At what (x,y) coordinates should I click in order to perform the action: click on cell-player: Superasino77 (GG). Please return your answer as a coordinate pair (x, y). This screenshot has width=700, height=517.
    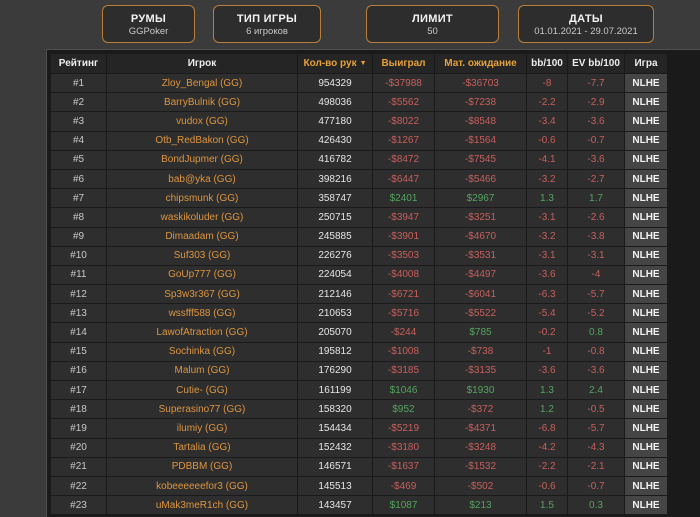
    Looking at the image, I should click on (202, 409).